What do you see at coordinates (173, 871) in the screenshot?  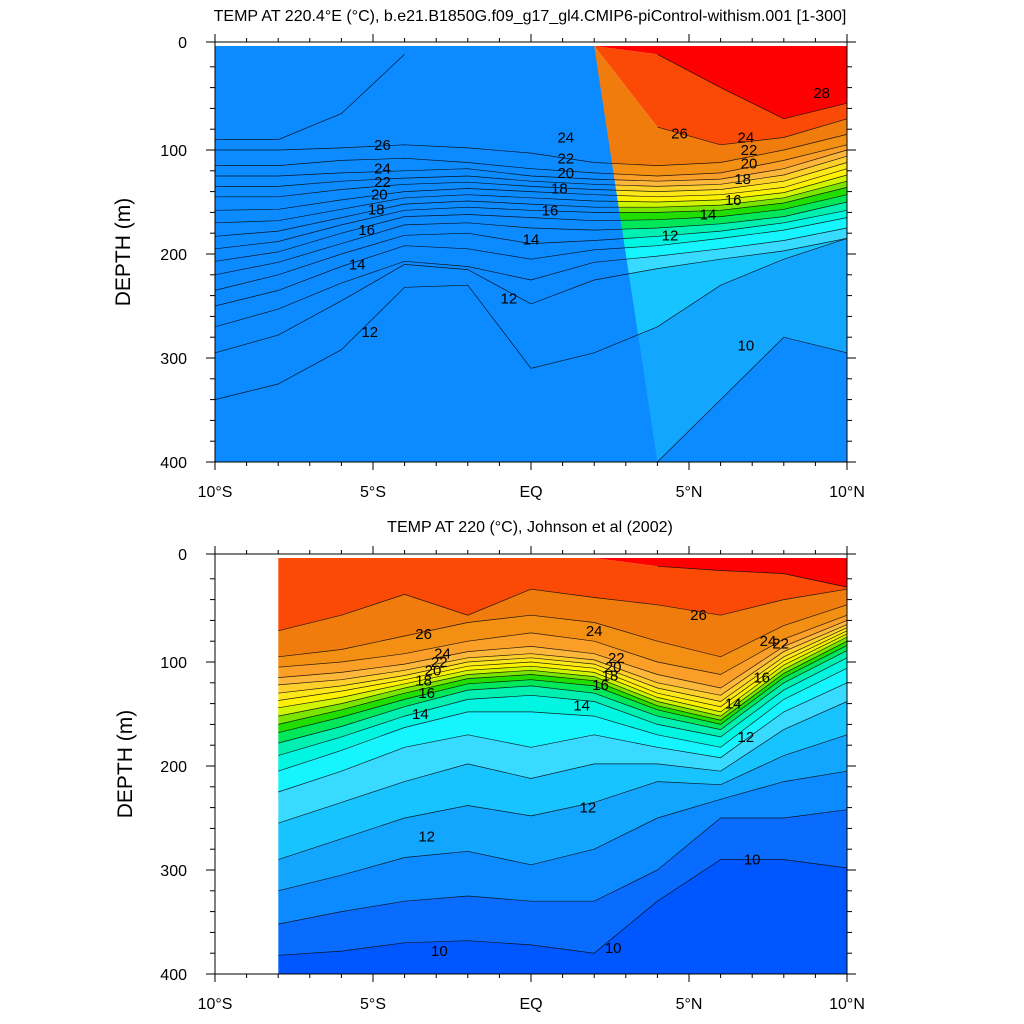 I see `y-tick-label: 300` at bounding box center [173, 871].